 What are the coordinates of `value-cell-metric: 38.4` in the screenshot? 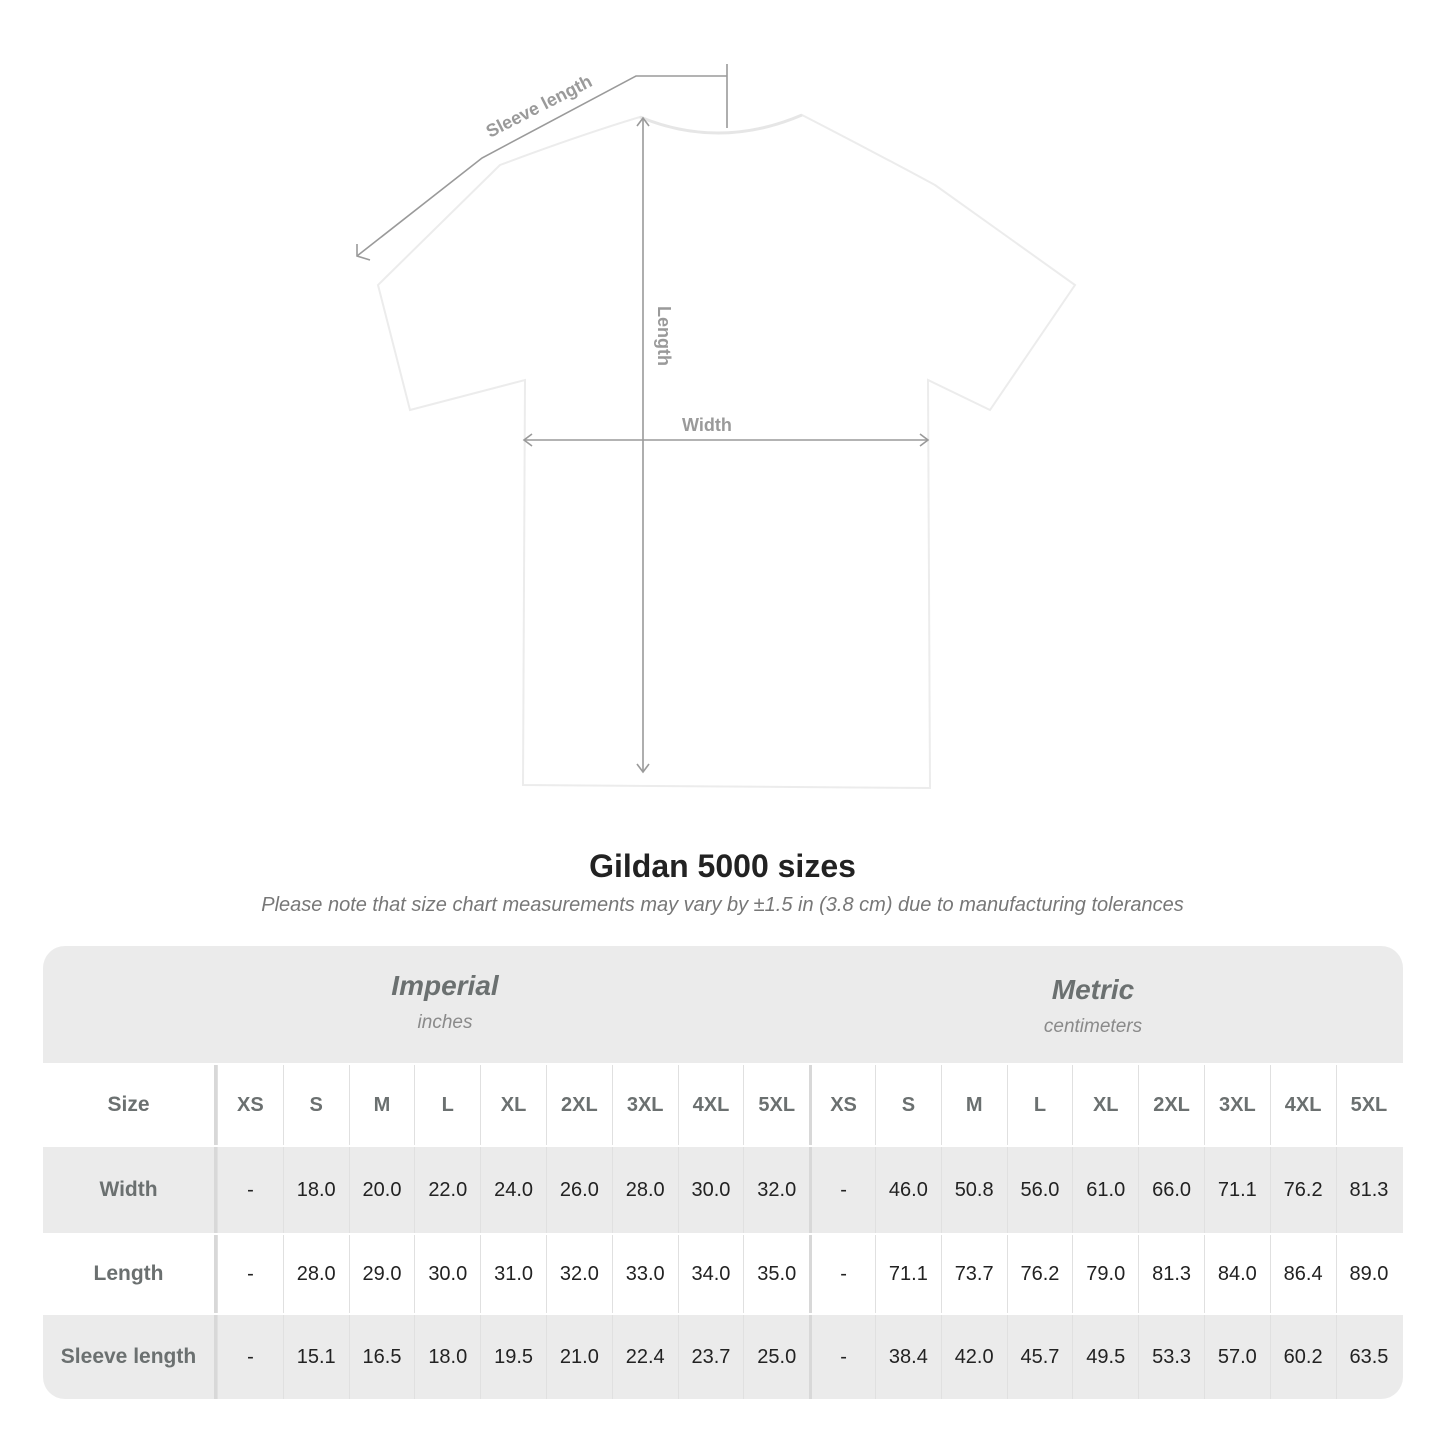 It's located at (907, 1357).